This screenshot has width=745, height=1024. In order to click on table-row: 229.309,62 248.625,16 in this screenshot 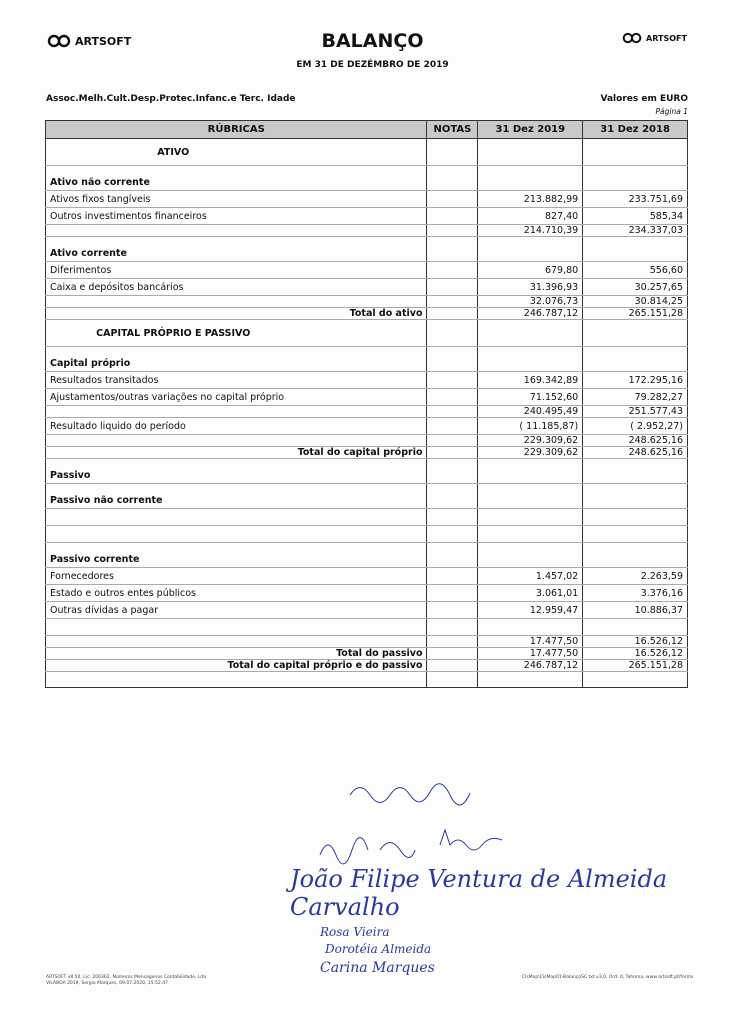, I will do `click(366, 440)`.